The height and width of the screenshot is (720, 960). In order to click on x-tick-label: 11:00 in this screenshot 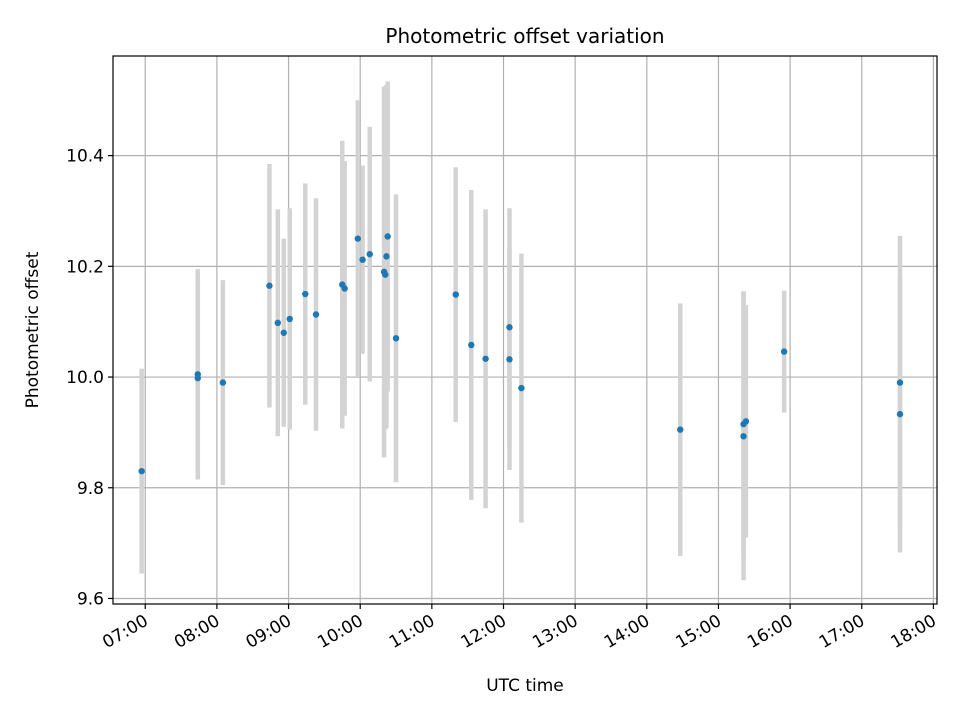, I will do `click(412, 632)`.